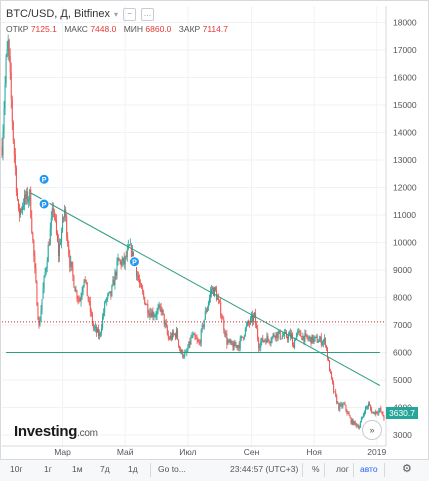 The image size is (429, 481). I want to click on symbol-title: BTC/USD, Д, Bitfinex, so click(58, 14).